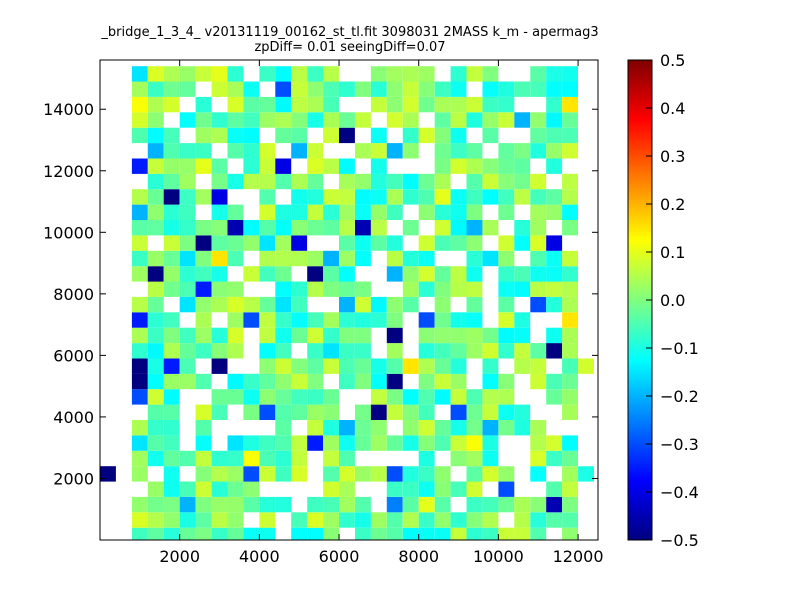 The height and width of the screenshot is (600, 800). Describe the element at coordinates (73, 294) in the screenshot. I see `y-tick-label: 8000` at that location.